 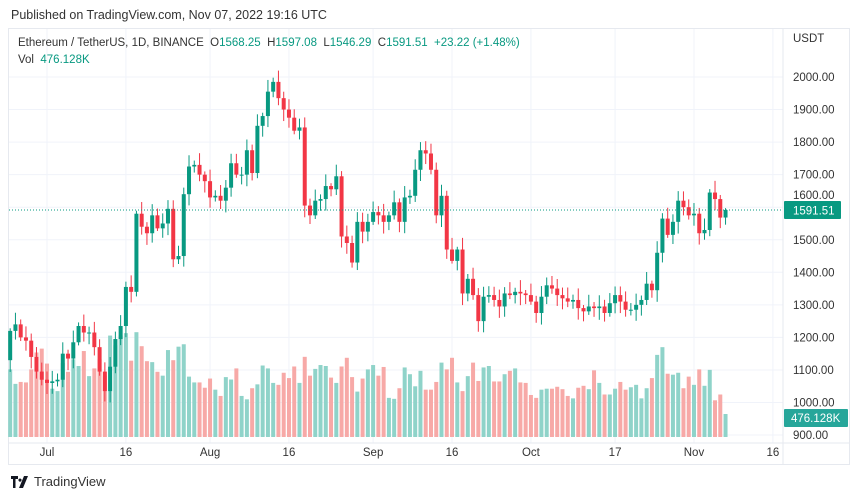 I want to click on y-tick-label: 2000.00, so click(x=814, y=78).